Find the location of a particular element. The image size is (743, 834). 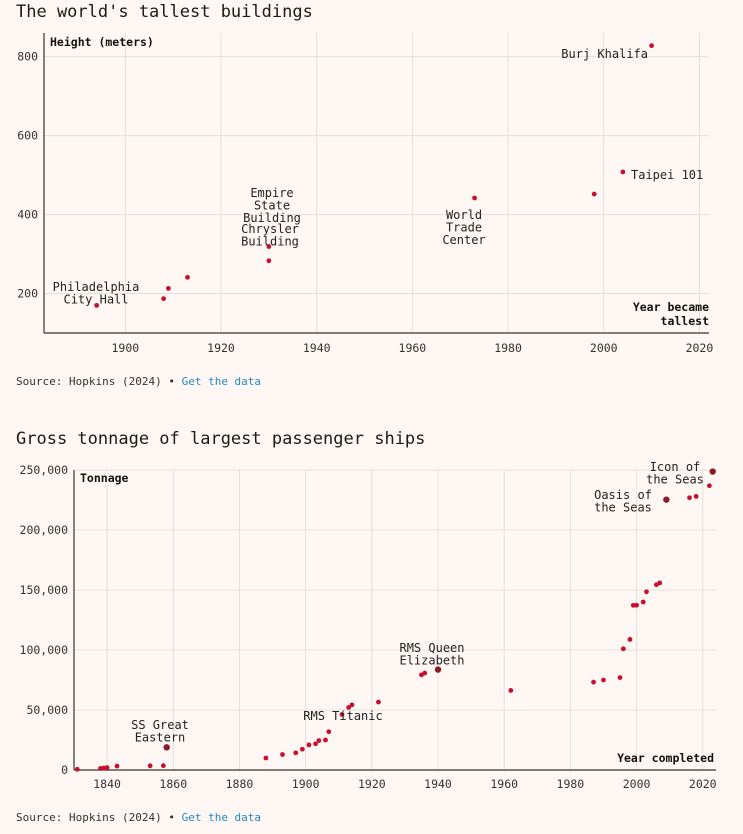

x-axis-title: Year completed is located at coordinates (665, 758).